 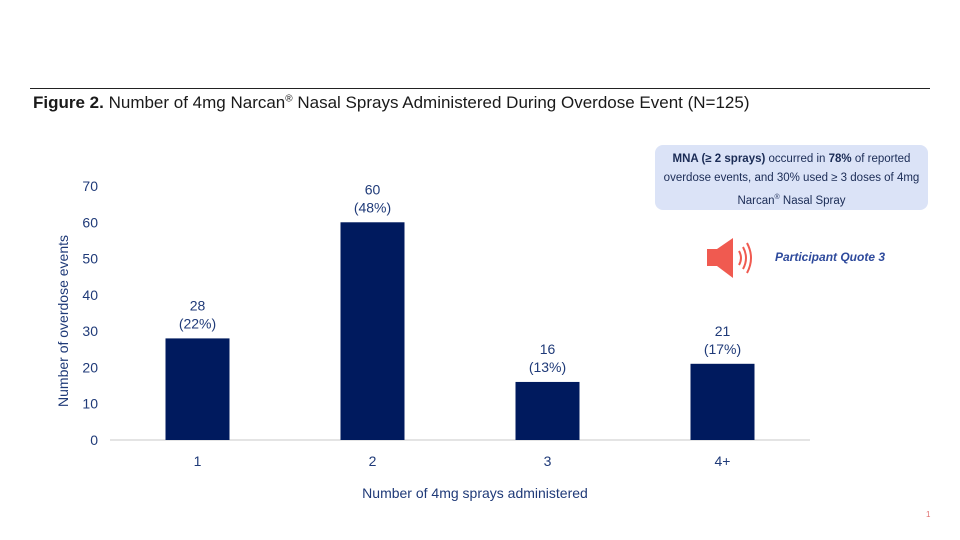 I want to click on y-tick-label: 0, so click(x=94, y=440).